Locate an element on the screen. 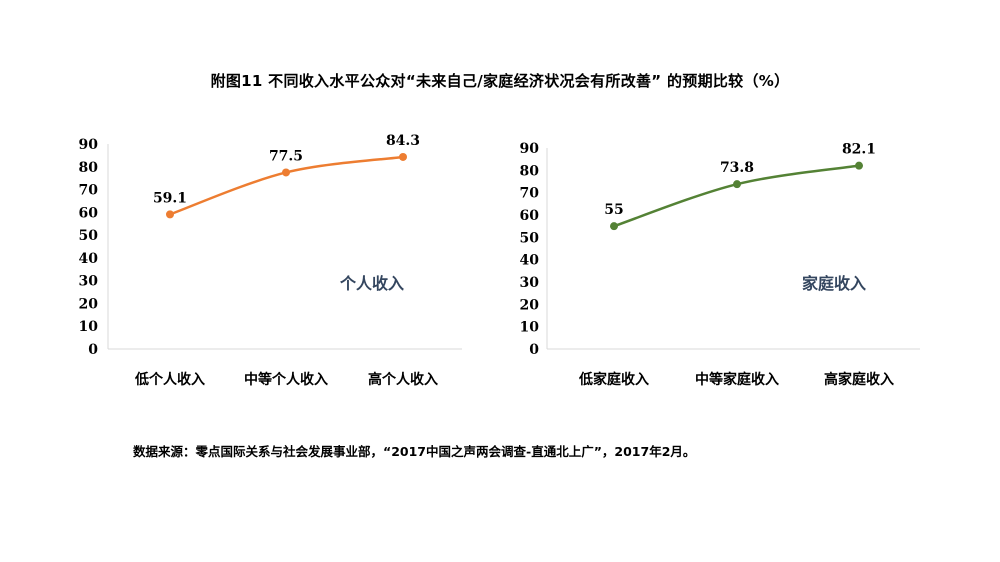 This screenshot has height=562, width=1000. x-category-label: 低个人收入 is located at coordinates (169, 379).